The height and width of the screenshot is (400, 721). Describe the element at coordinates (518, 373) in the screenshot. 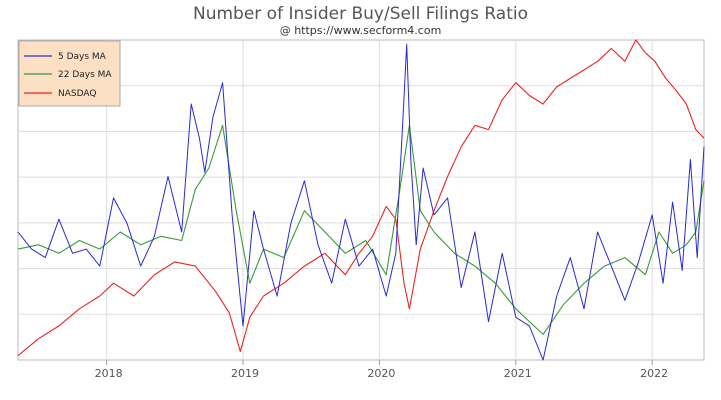

I see `x-tick-label: 2021` at that location.